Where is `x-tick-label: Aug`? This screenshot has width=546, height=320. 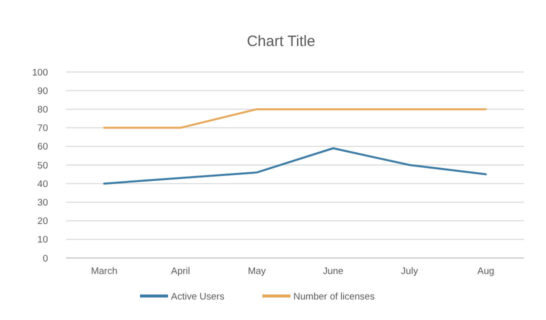
x-tick-label: Aug is located at coordinates (485, 271).